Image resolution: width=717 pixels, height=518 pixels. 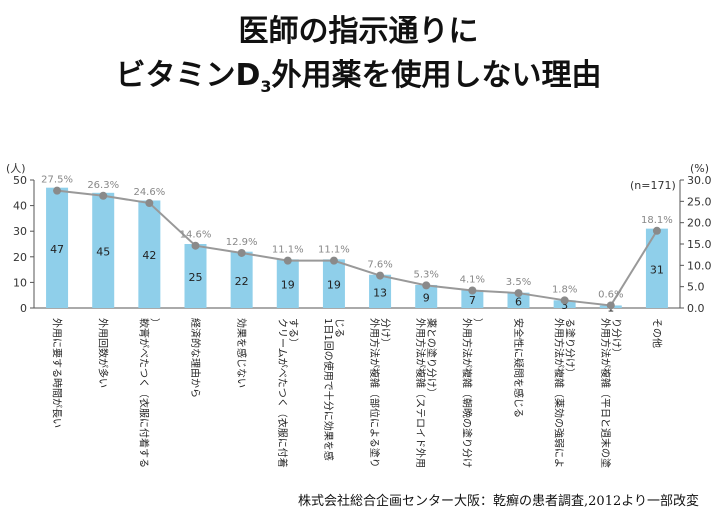 What do you see at coordinates (57, 373) in the screenshot?
I see `category-label: 外用に要する時間が長い` at bounding box center [57, 373].